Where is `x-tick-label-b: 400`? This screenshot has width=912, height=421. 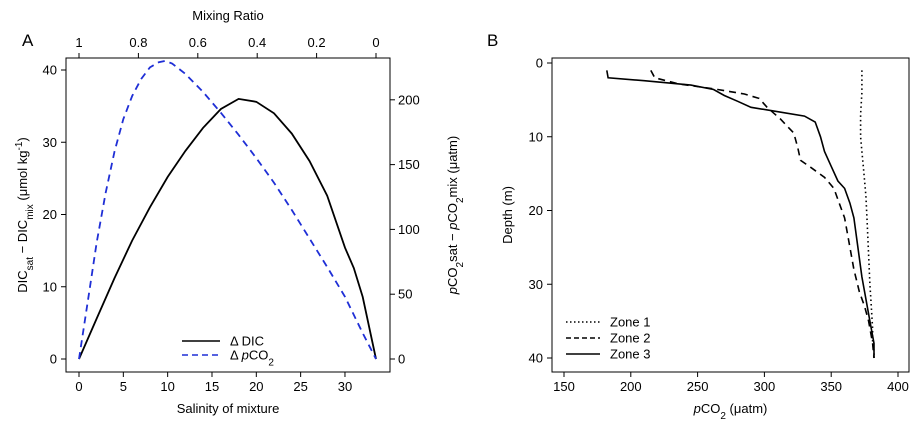
x-tick-label-b: 400 is located at coordinates (898, 386).